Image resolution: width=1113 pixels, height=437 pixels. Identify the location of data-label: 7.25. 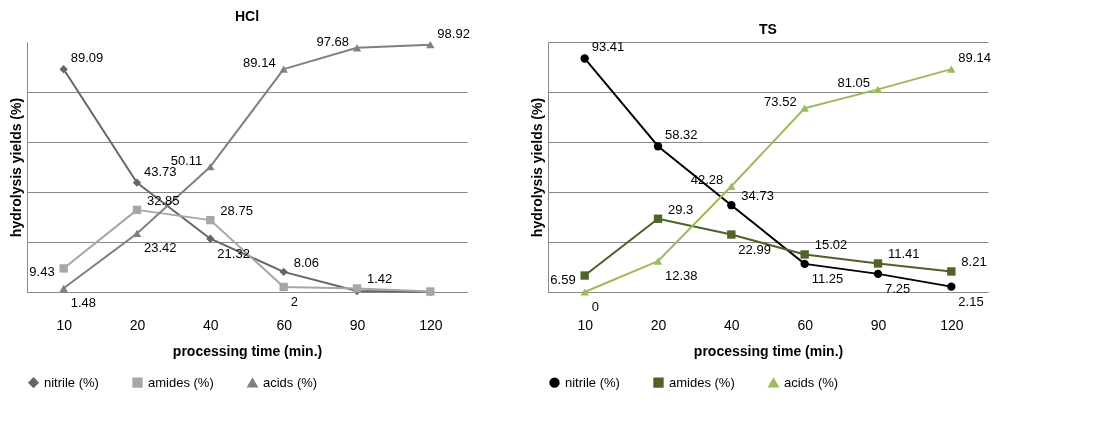
(898, 288).